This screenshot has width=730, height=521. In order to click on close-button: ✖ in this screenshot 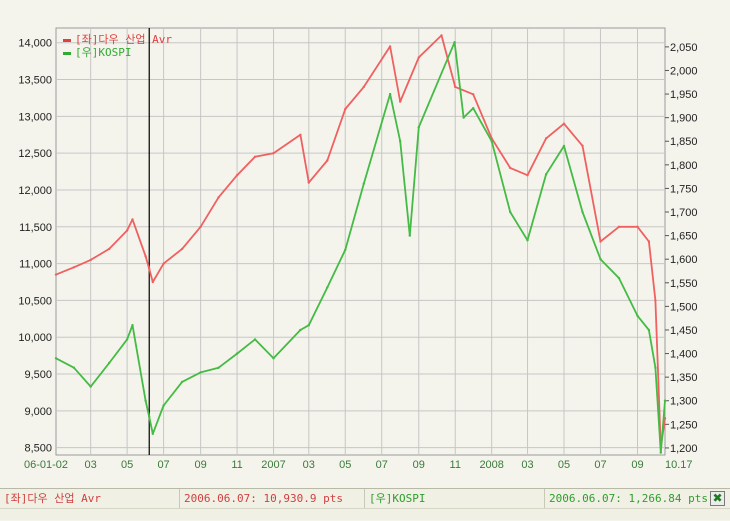, I will do `click(717, 498)`.